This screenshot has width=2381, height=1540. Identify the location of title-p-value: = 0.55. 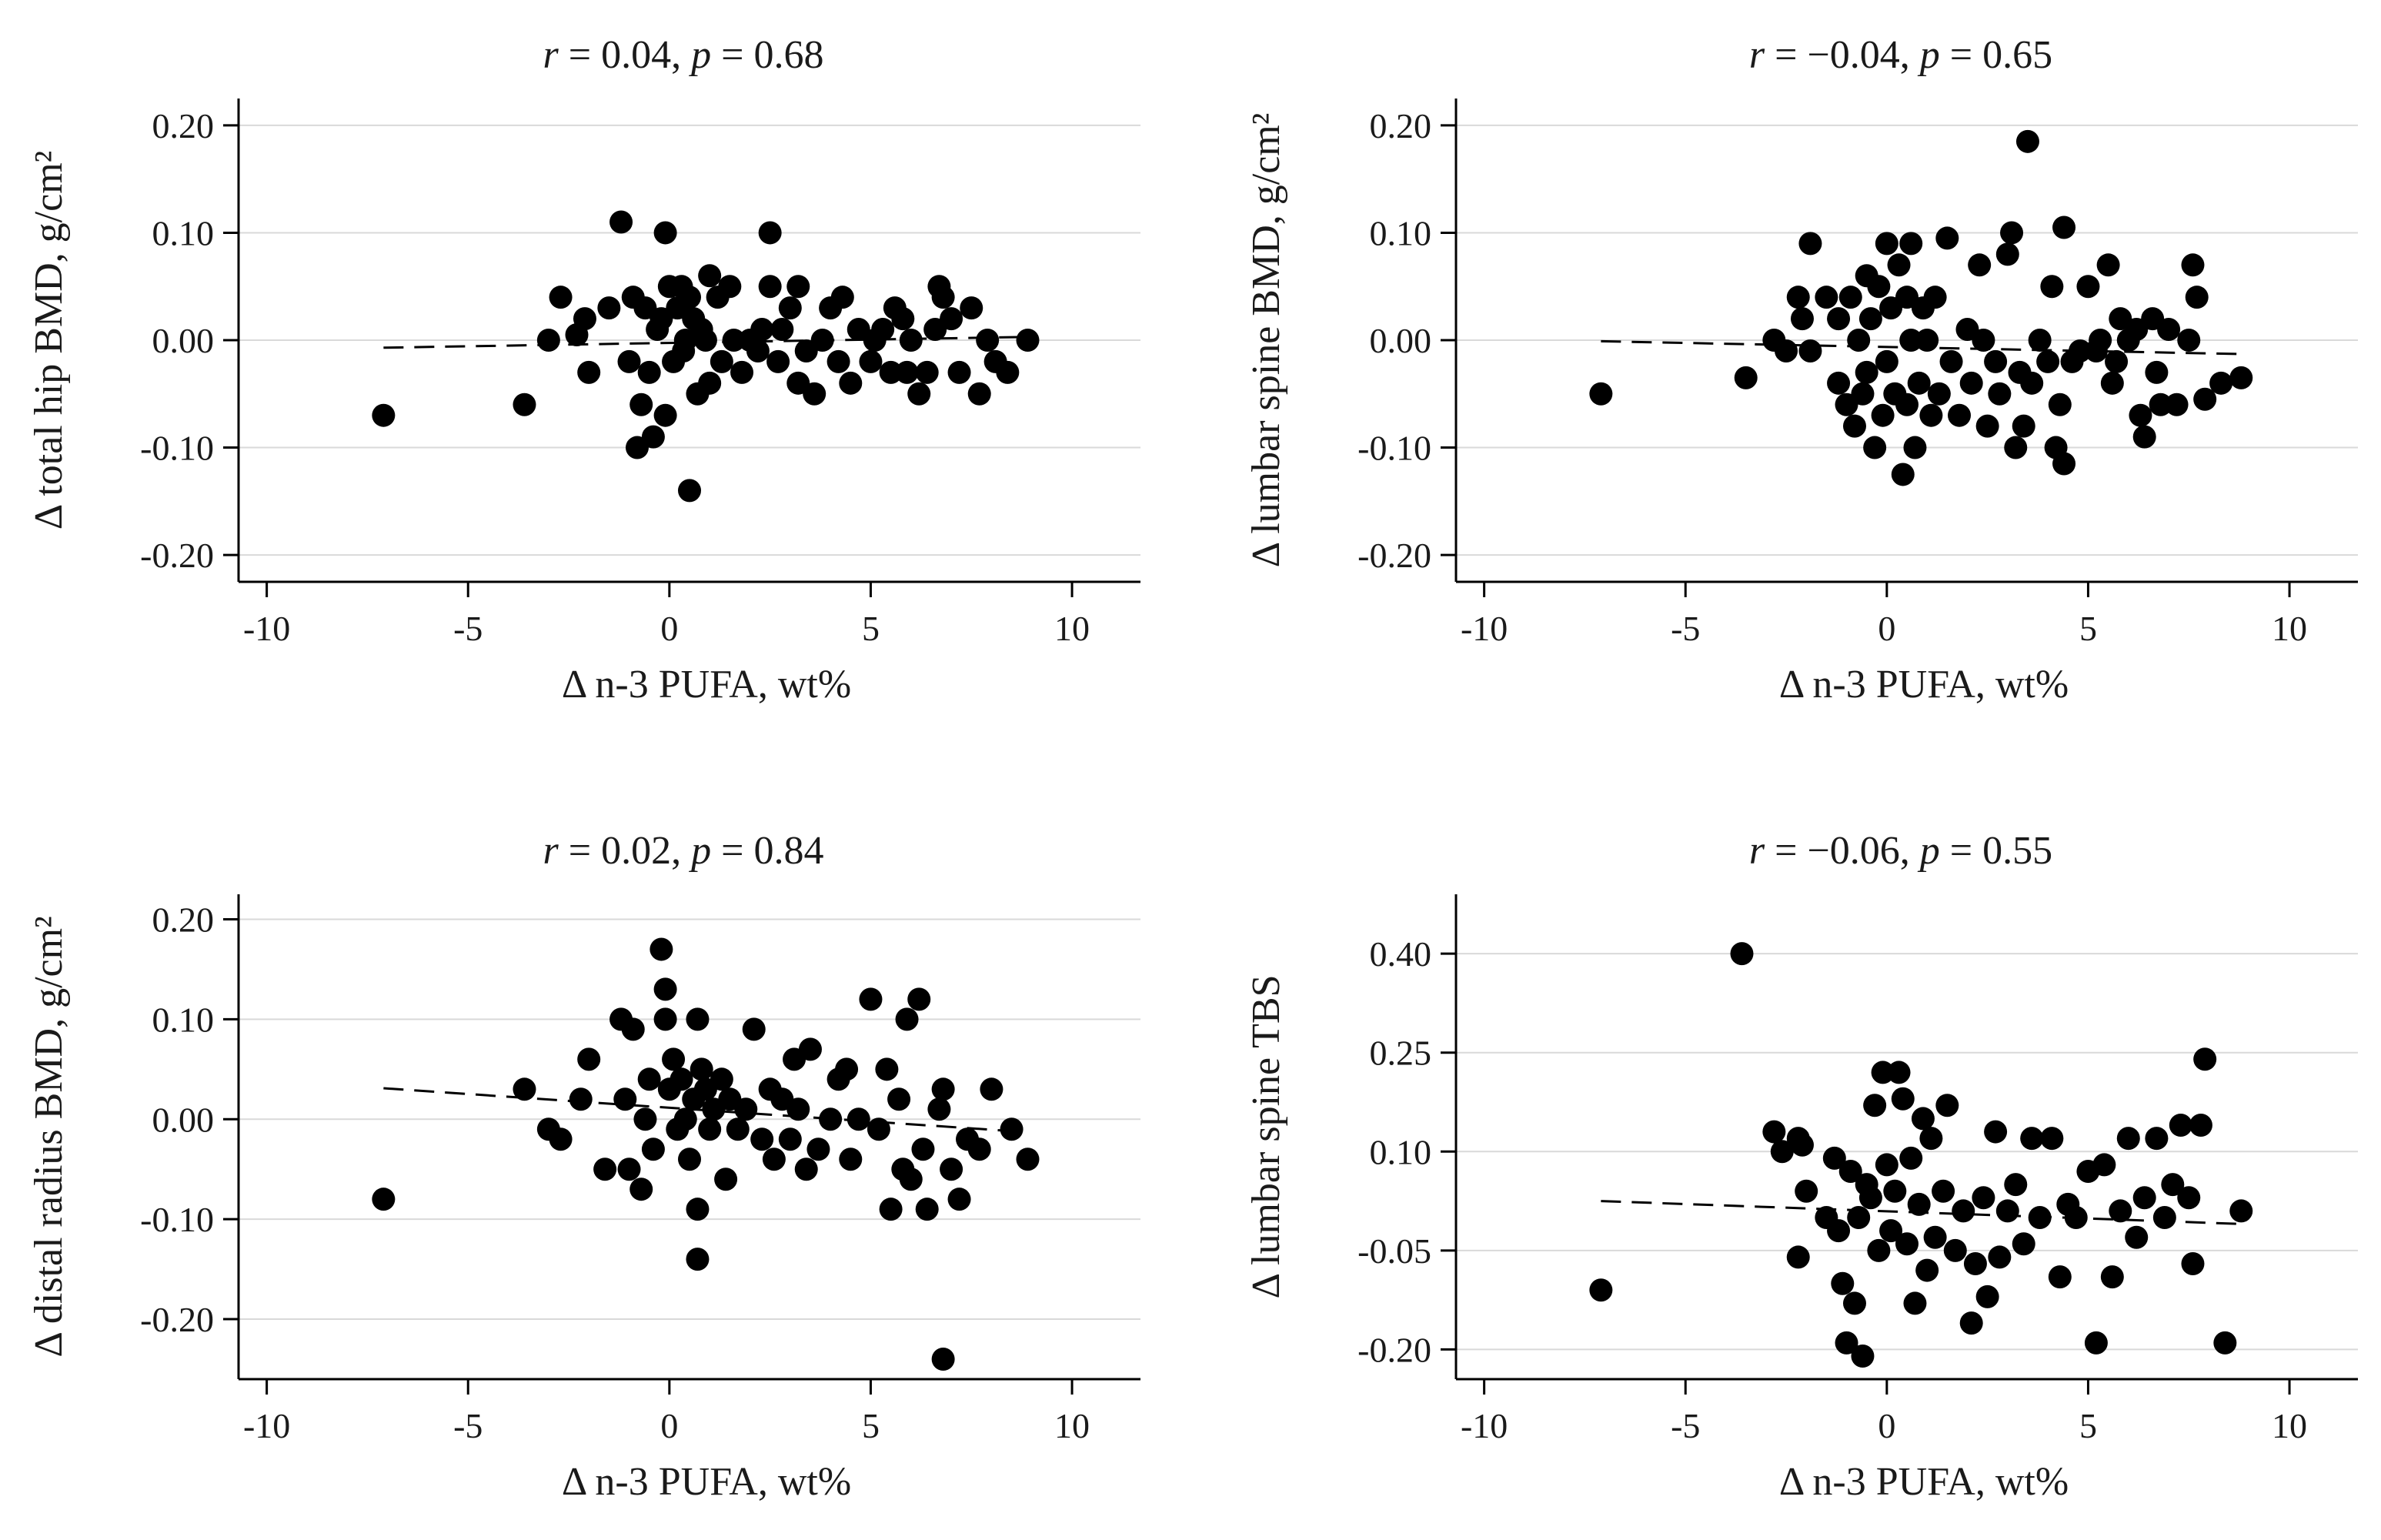
(1996, 851).